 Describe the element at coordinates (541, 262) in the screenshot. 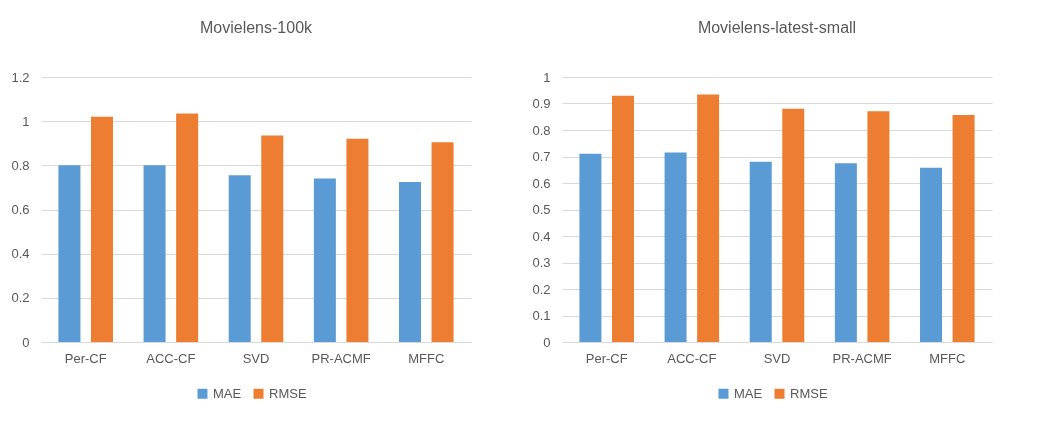

I see `y-tick-label: 0.3` at that location.